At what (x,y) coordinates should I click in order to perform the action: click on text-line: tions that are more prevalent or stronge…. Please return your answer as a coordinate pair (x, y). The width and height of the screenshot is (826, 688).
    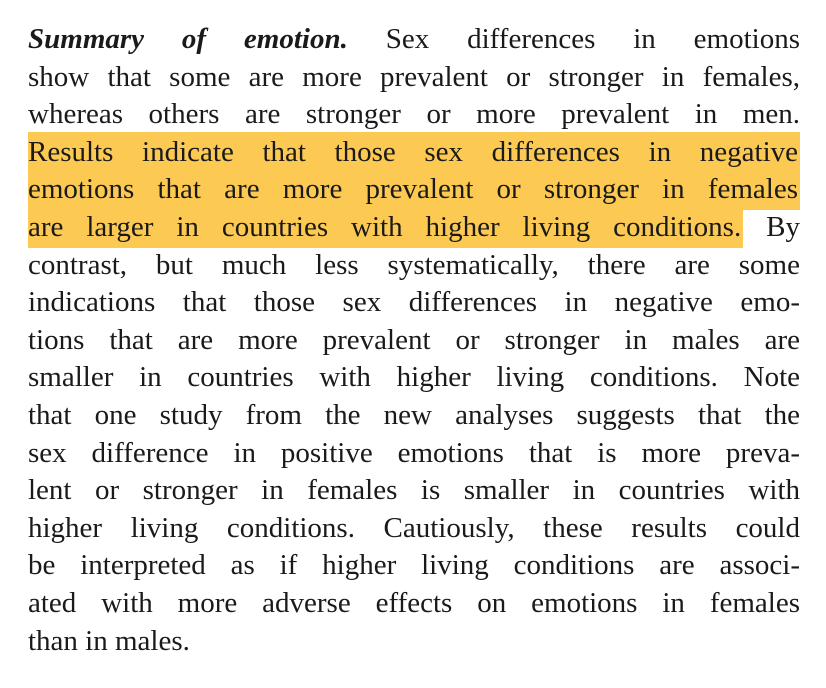
    Looking at the image, I should click on (414, 341).